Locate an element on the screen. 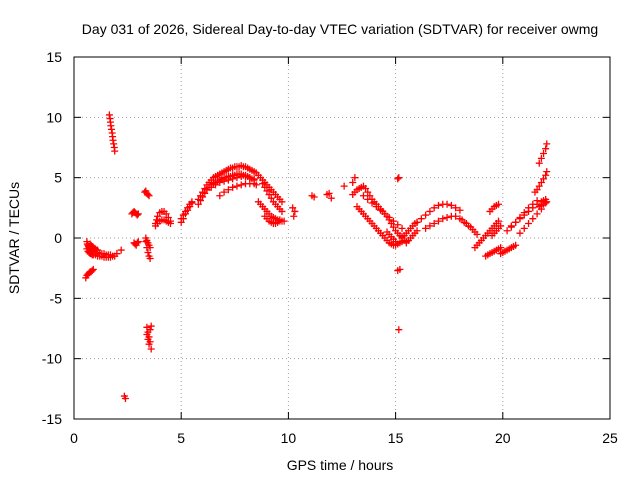  y-tick-label: 10 is located at coordinates (54, 117).